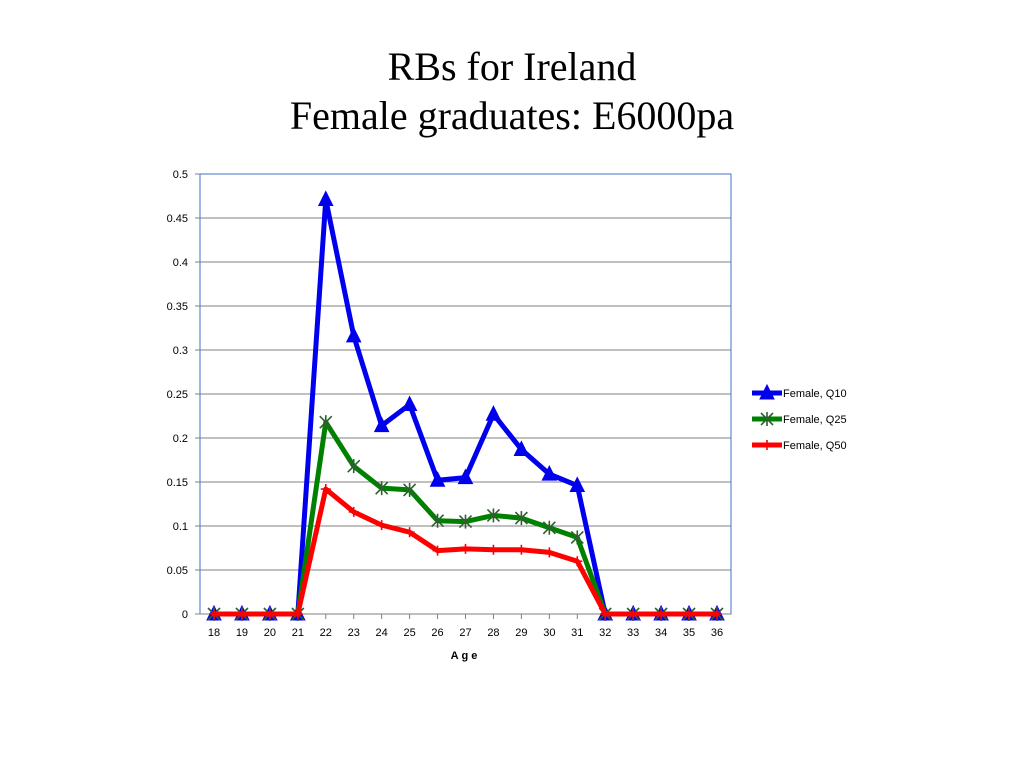  What do you see at coordinates (605, 633) in the screenshot?
I see `x-tick-label: 32` at bounding box center [605, 633].